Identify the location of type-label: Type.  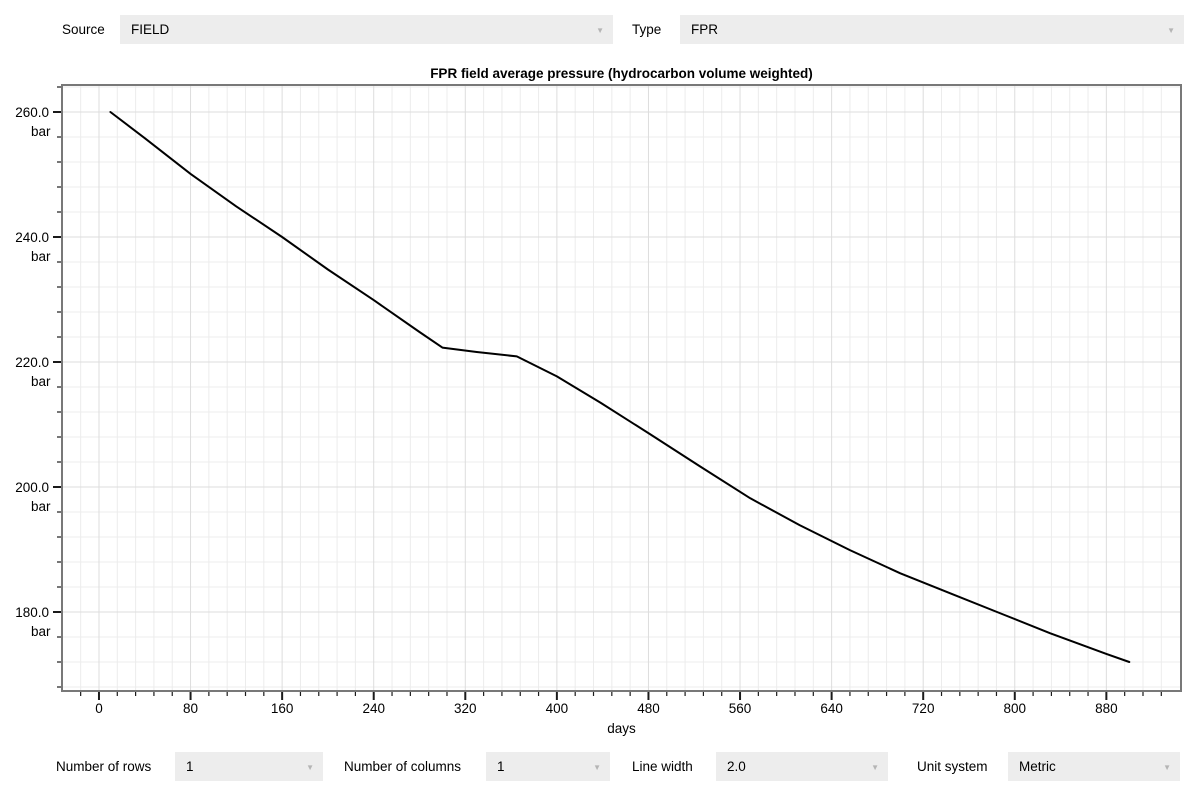
(647, 29).